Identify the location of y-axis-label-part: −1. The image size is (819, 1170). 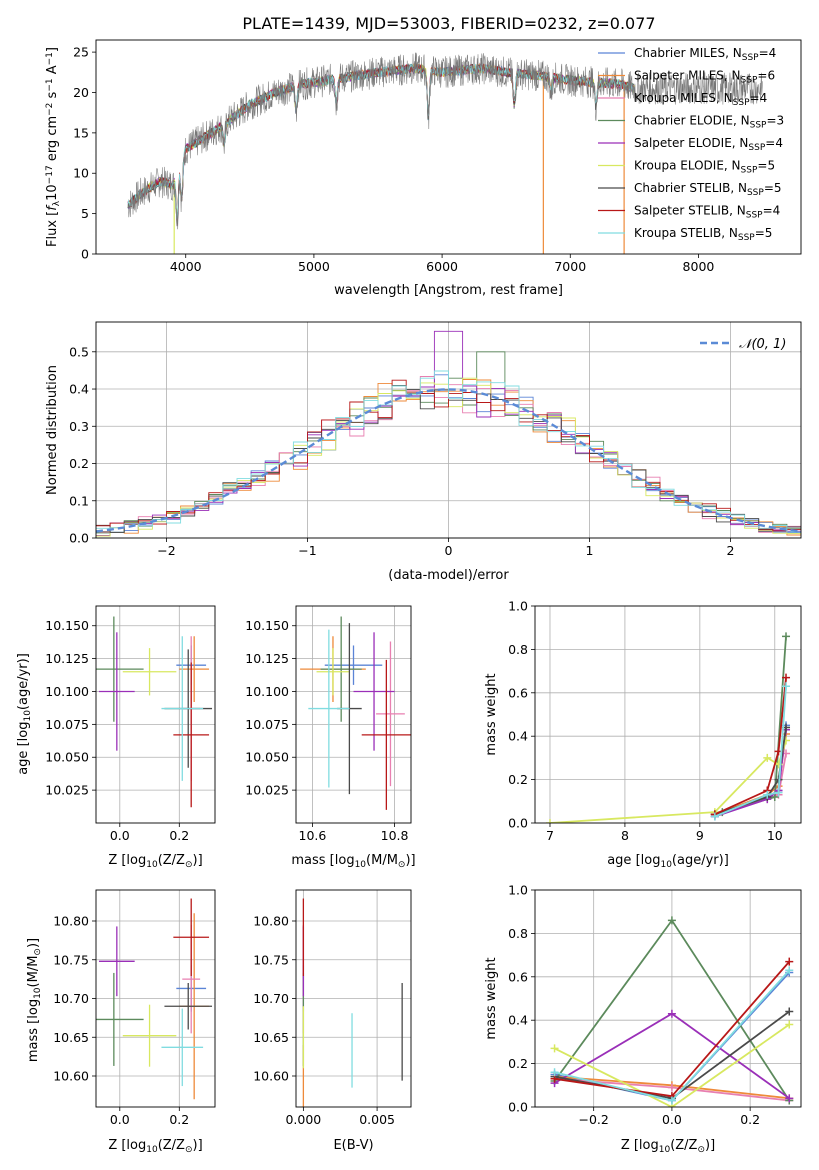
(50, 84).